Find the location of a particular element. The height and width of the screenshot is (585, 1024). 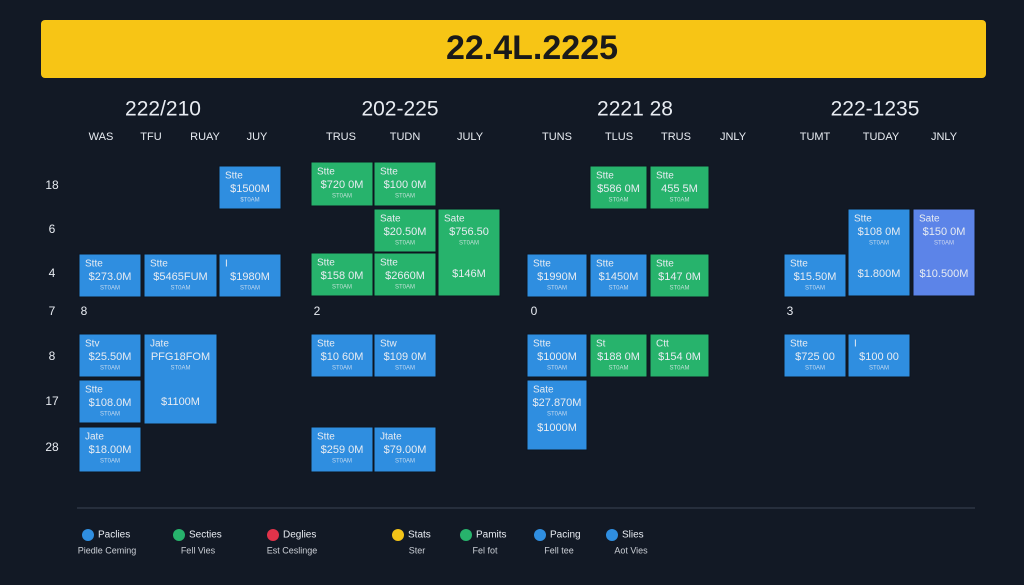

panel-title: 222/210 is located at coordinates (163, 109).